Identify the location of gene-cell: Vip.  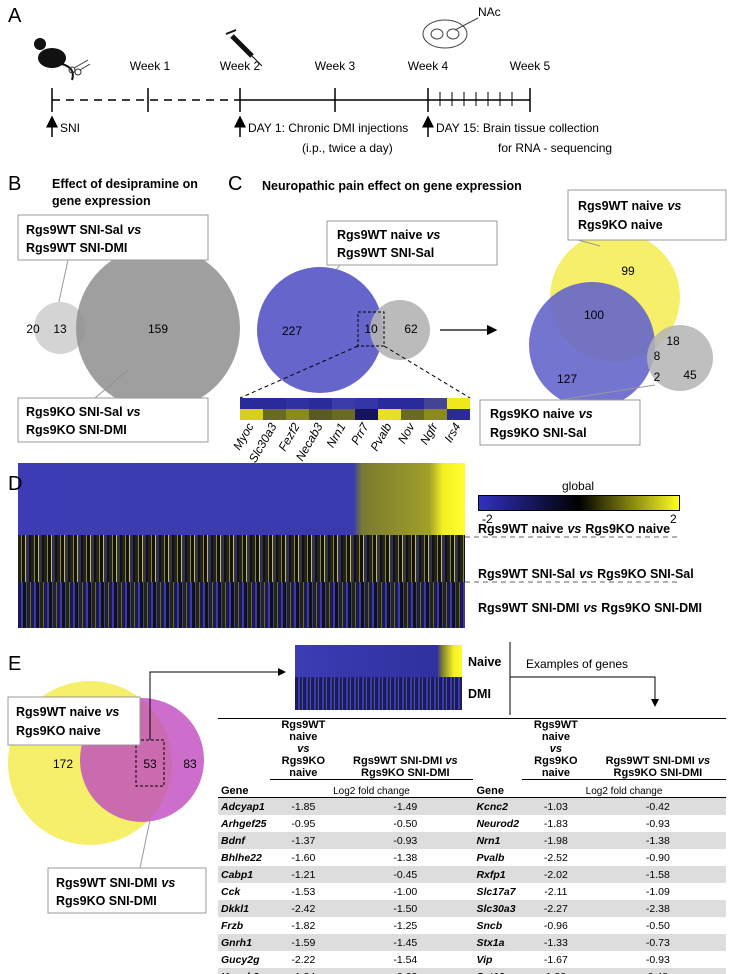
(484, 959).